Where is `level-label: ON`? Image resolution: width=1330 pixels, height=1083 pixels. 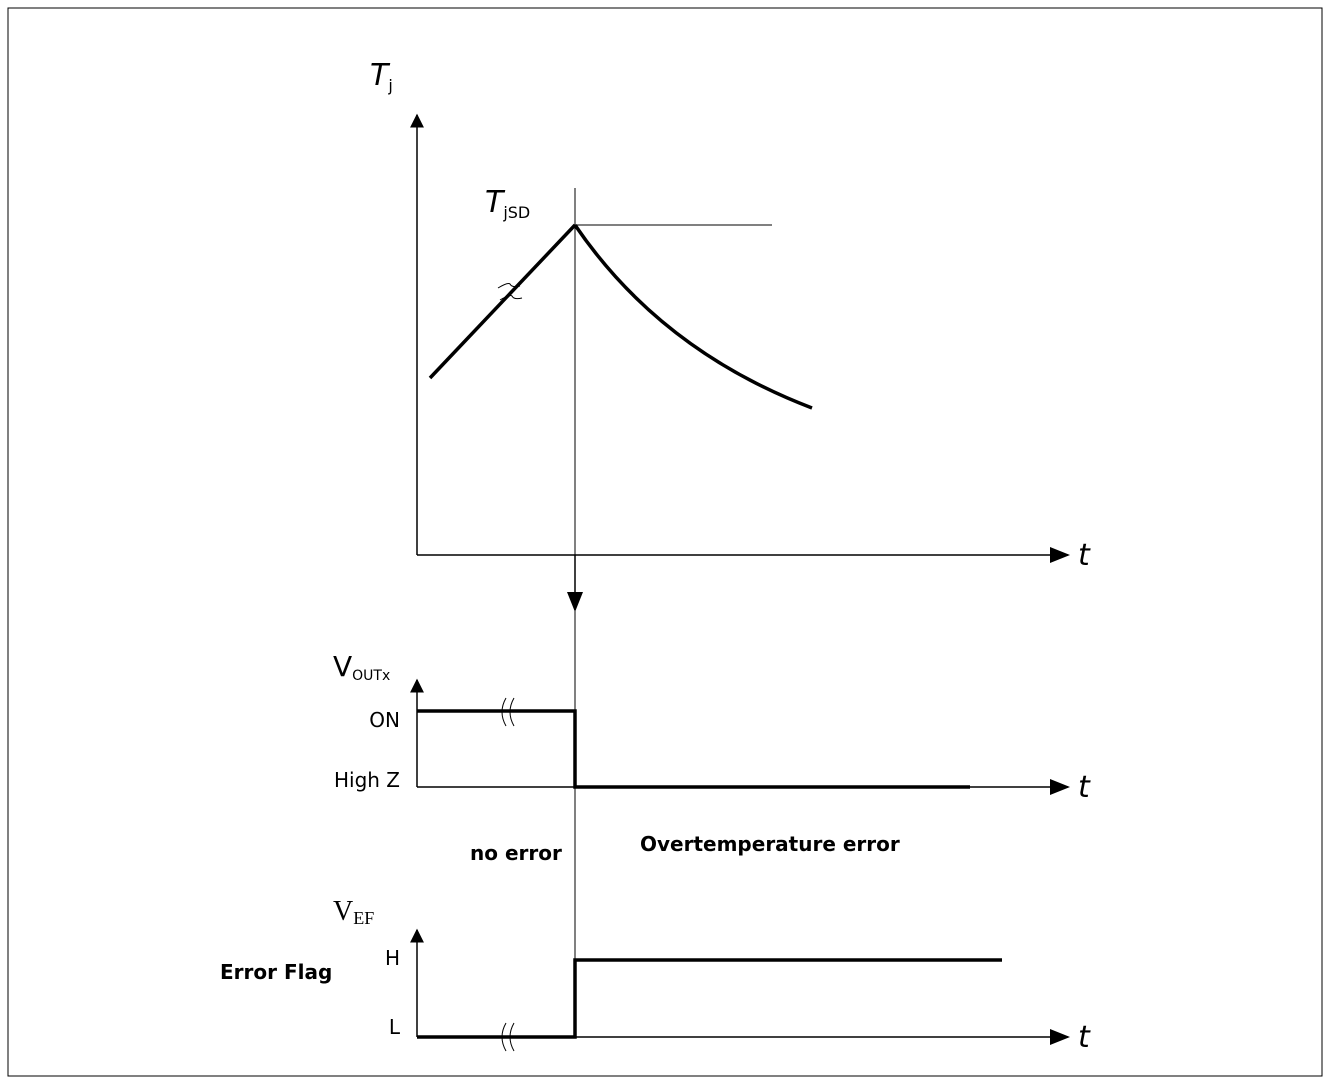
level-label: ON is located at coordinates (384, 720).